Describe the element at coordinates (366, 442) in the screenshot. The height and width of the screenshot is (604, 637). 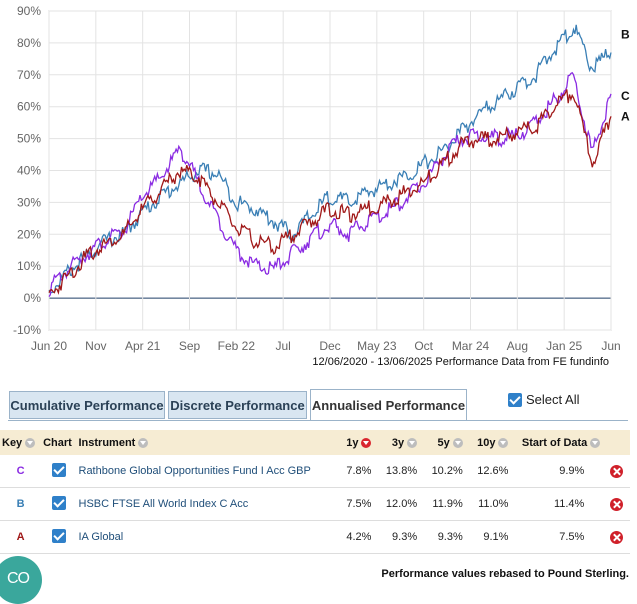
I see `sort-desc-icon` at that location.